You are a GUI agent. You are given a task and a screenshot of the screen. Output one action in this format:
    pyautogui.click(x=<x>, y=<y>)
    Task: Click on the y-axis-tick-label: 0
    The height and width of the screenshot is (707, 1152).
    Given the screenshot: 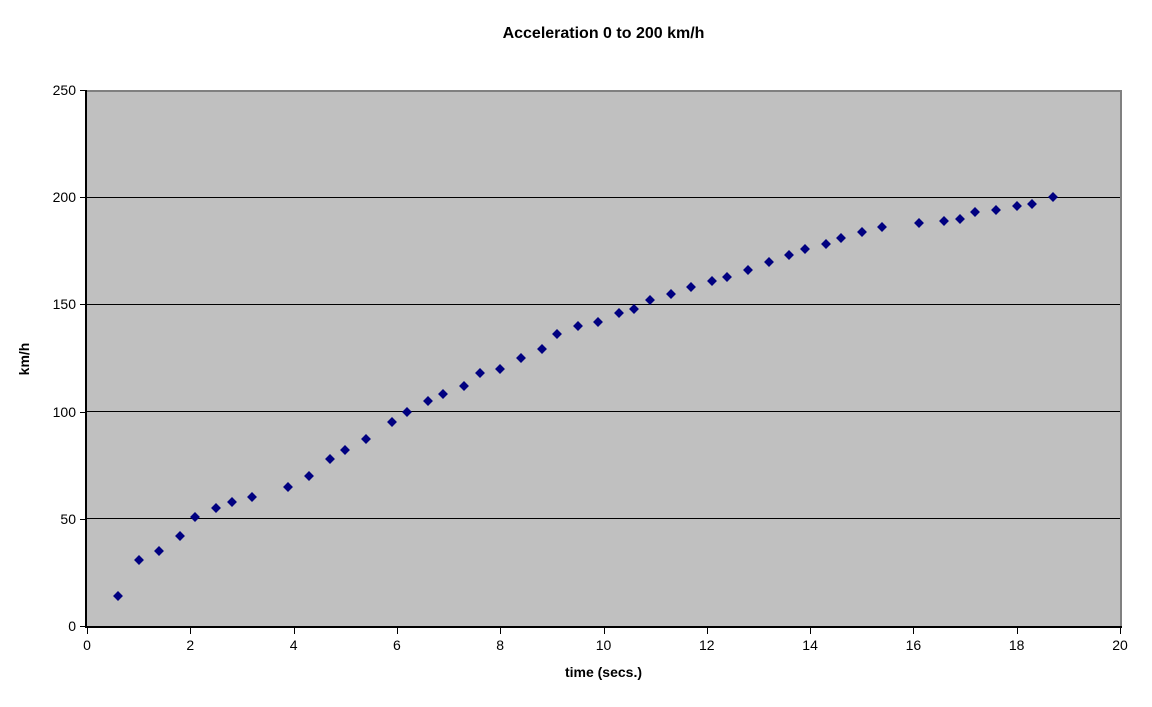 What is the action you would take?
    pyautogui.click(x=72, y=626)
    